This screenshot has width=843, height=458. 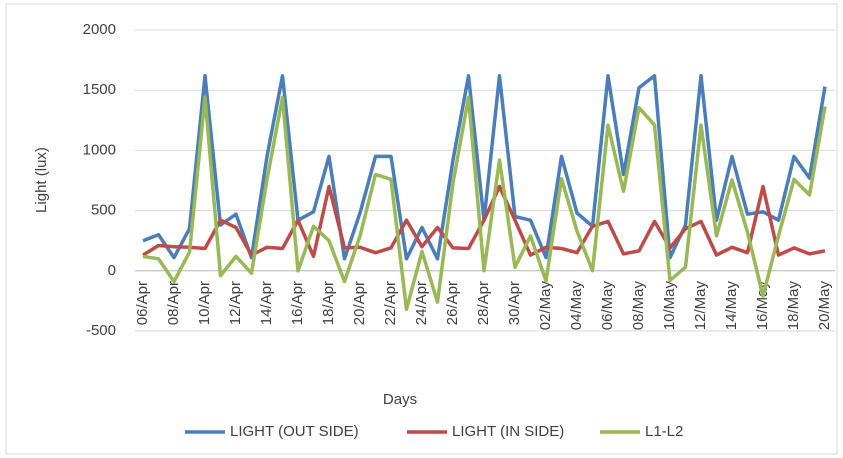 What do you see at coordinates (731, 306) in the screenshot?
I see `x-tick-label: 14/May` at bounding box center [731, 306].